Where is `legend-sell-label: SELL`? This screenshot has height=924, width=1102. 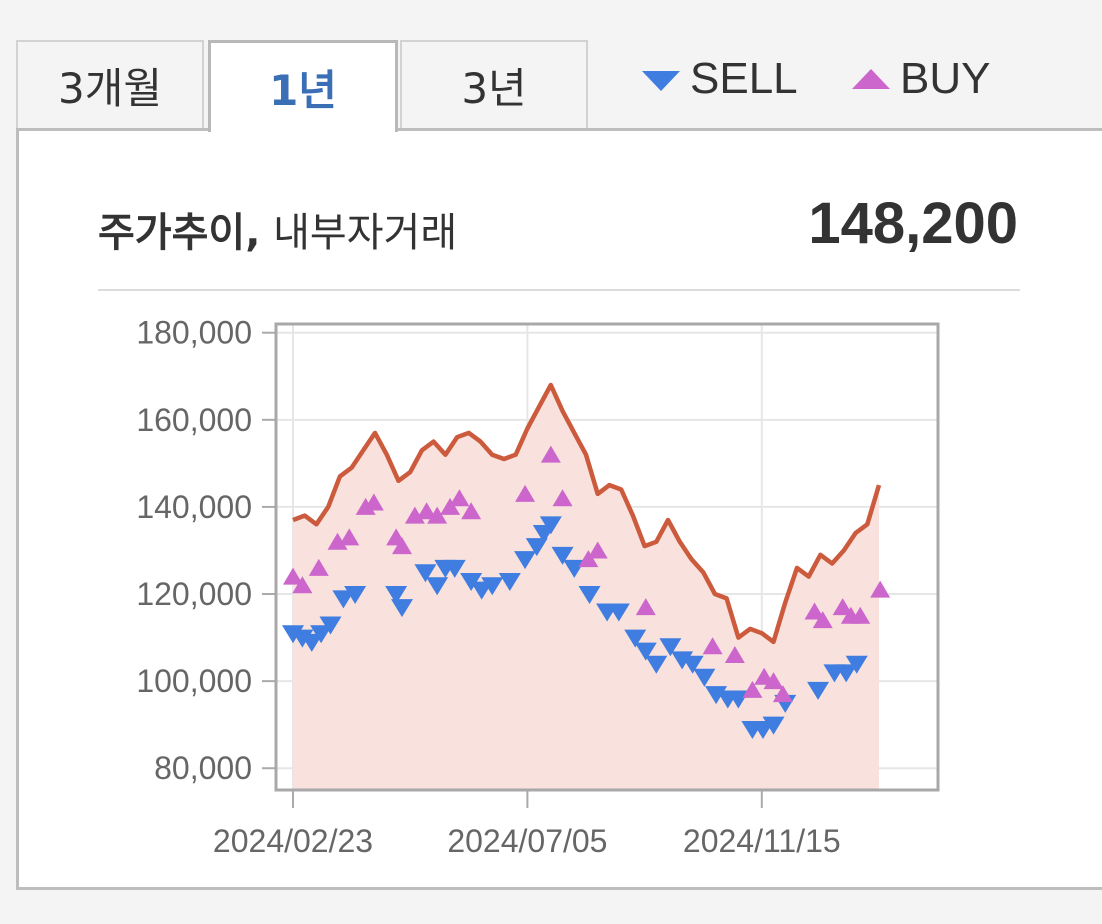 legend-sell-label: SELL is located at coordinates (744, 78).